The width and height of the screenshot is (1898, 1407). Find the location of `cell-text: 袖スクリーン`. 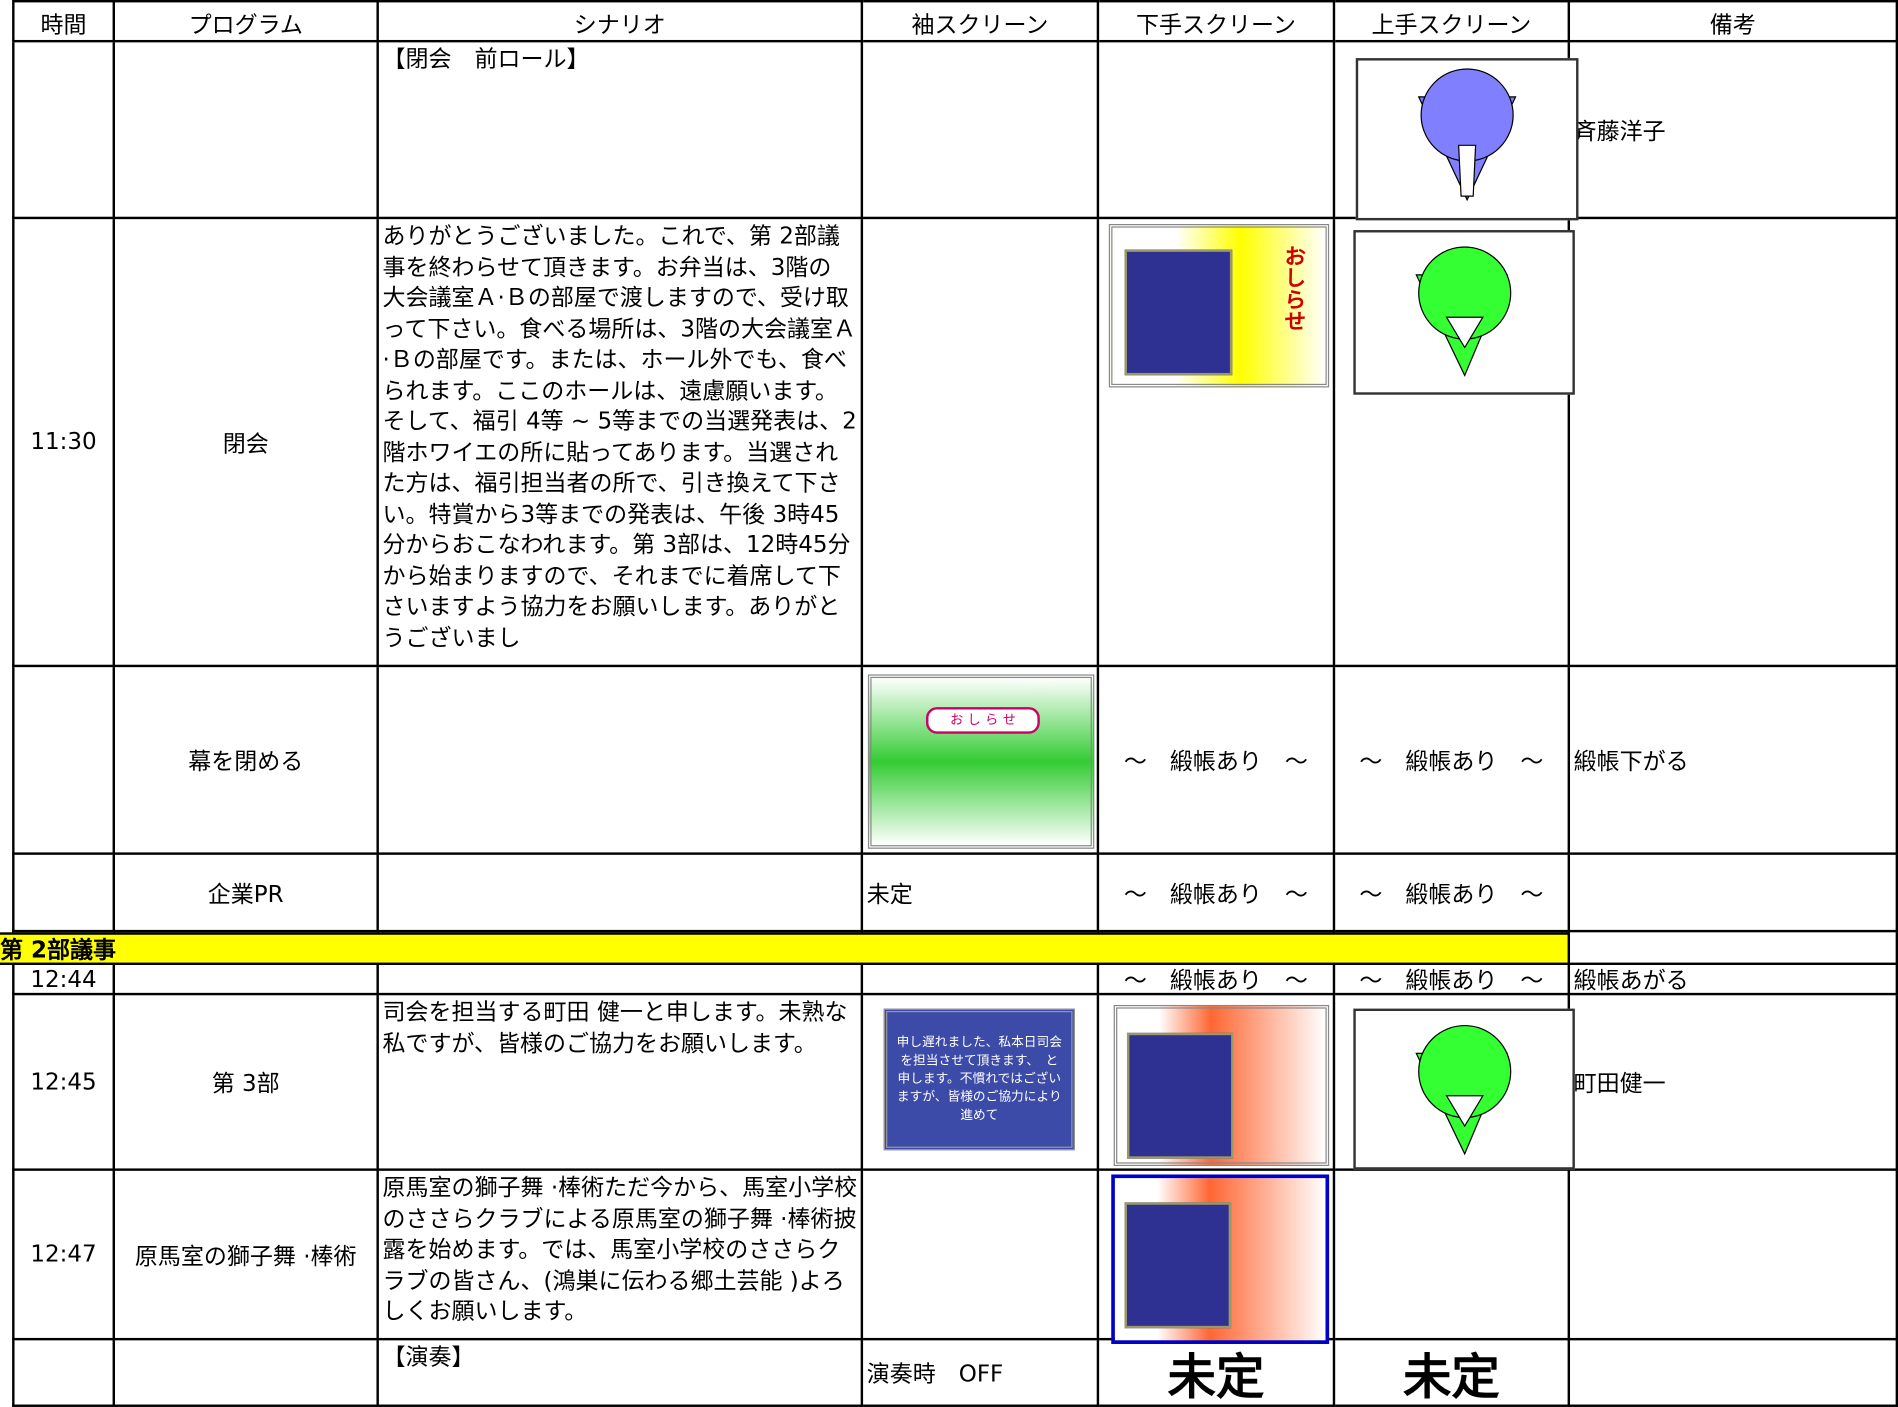

cell-text: 袖スクリーン is located at coordinates (980, 25).